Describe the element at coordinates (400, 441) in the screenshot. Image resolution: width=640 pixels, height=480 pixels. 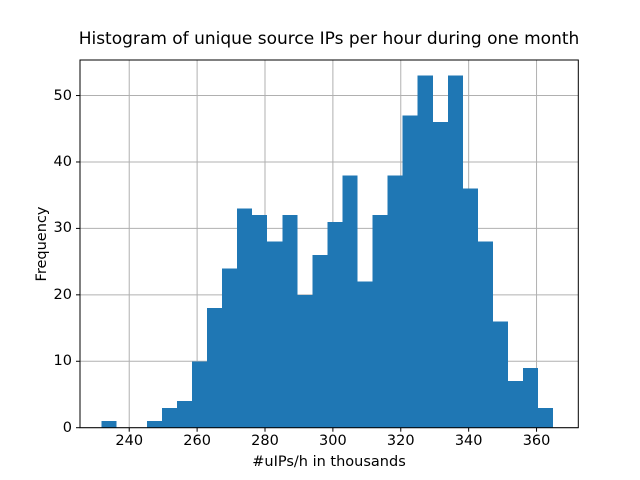
I see `x-tick-label: 320` at that location.